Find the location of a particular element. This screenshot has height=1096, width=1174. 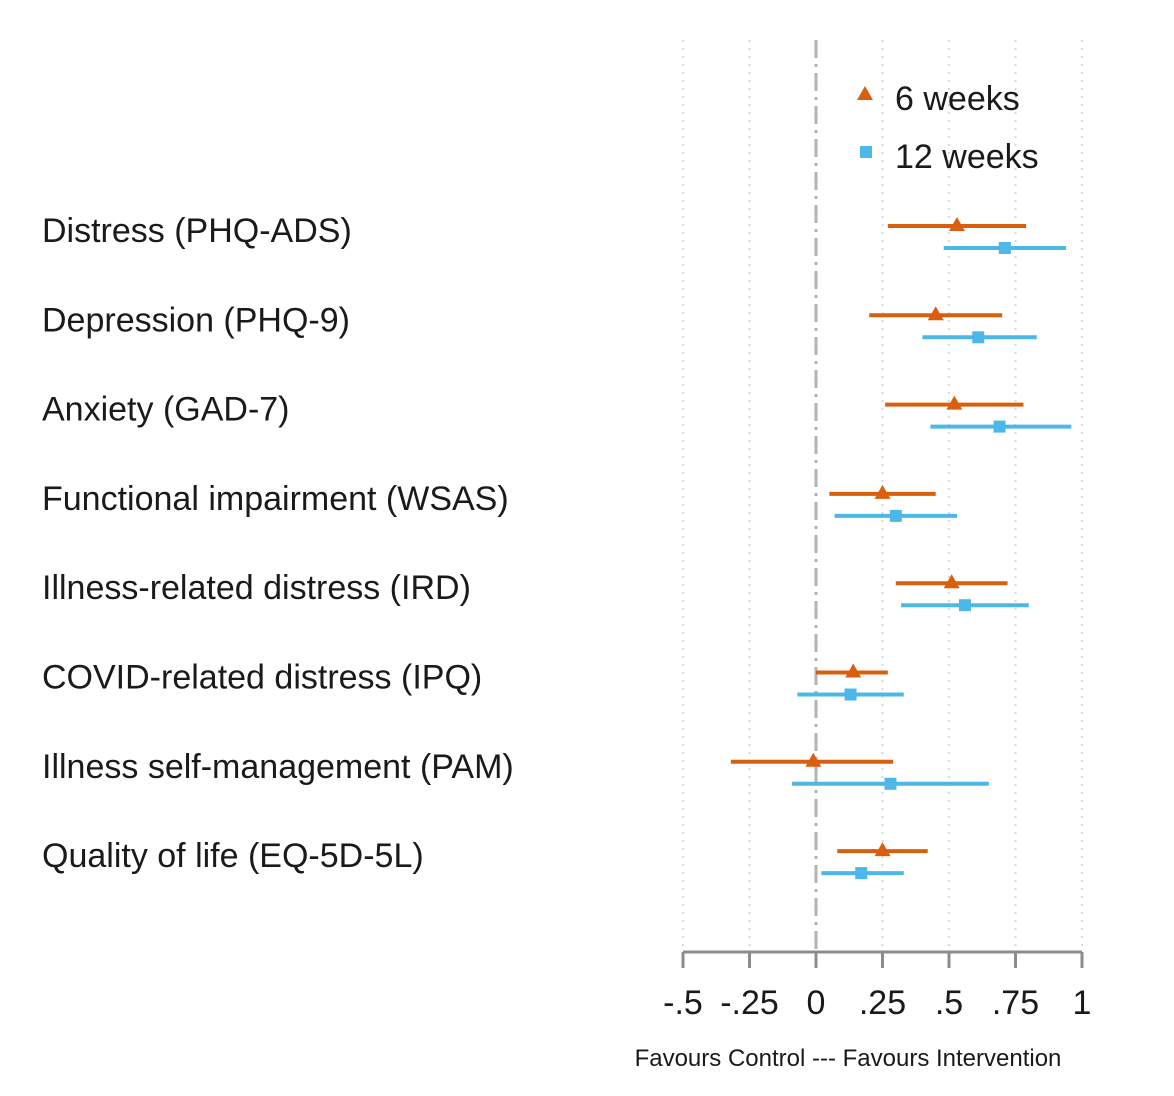

legend-entry-label: 6 weeks is located at coordinates (957, 99).